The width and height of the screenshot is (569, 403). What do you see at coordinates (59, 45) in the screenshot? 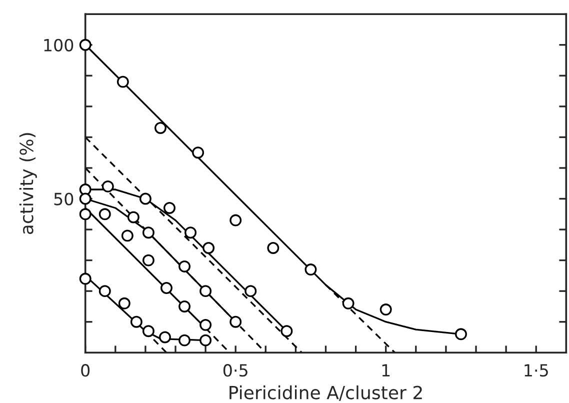
I see `y-tick-label: 100` at bounding box center [59, 45].